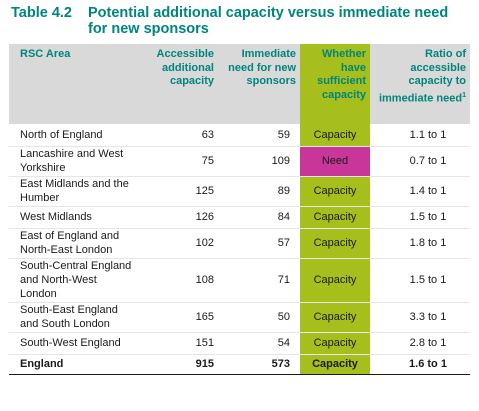  I want to click on capacity-cell: 915, so click(180, 364).